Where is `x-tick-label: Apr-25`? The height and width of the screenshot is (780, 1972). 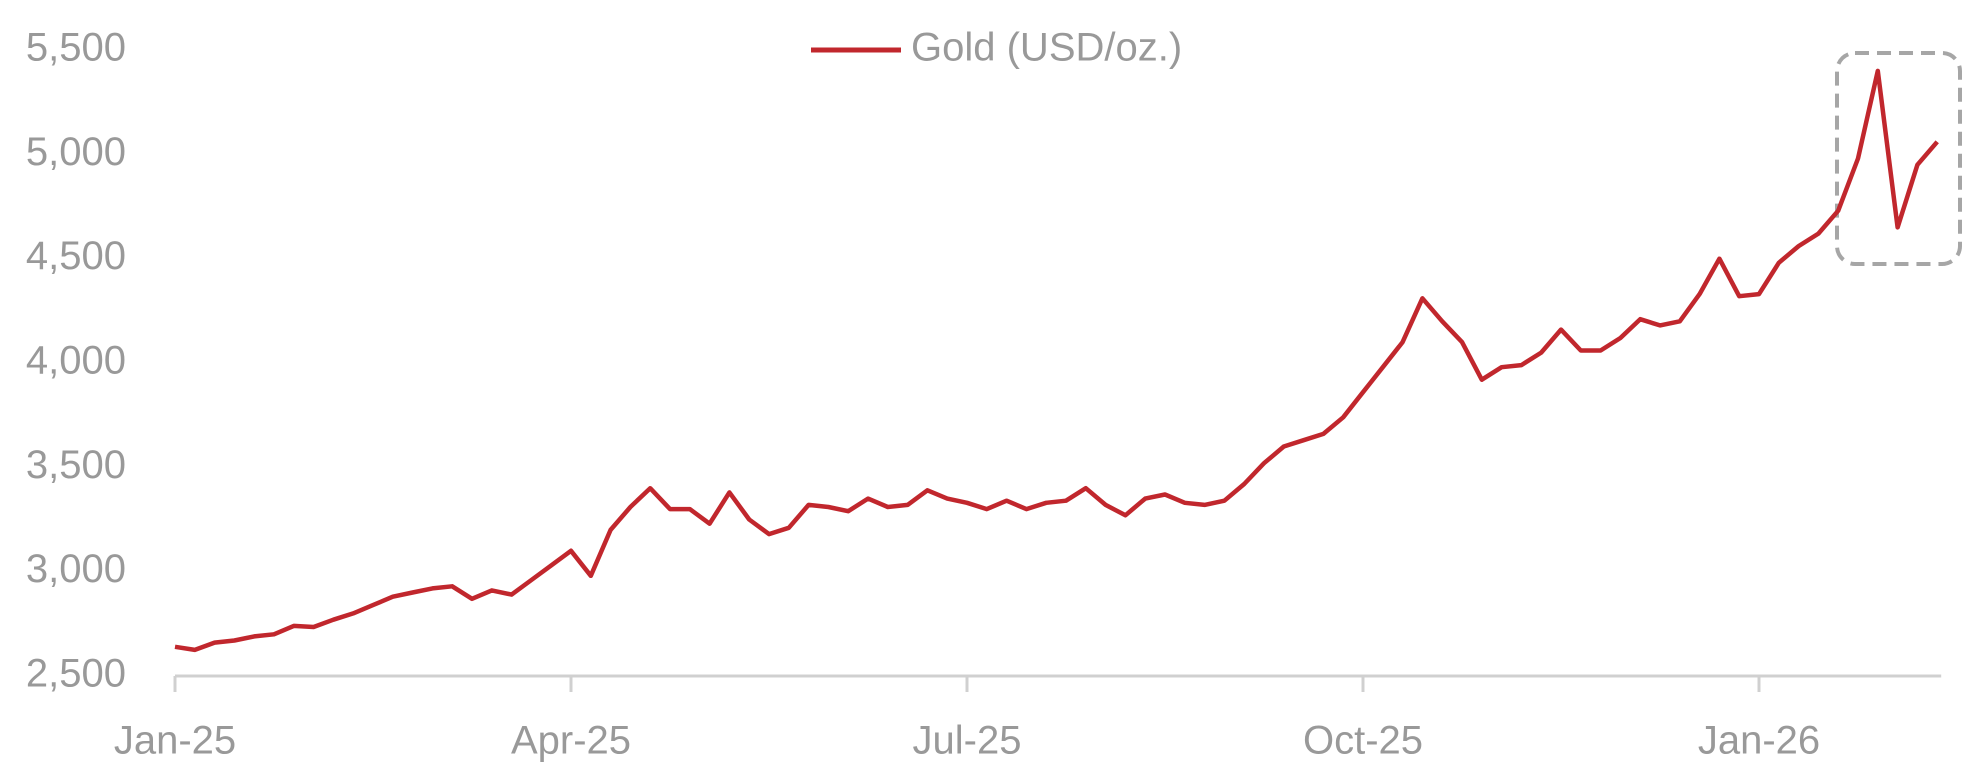
x-tick-label: Apr-25 is located at coordinates (571, 741).